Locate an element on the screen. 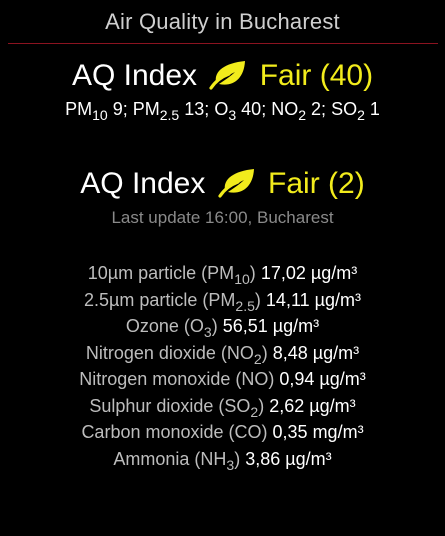  pollutant-name: 10µm particle (PM10) is located at coordinates (171, 274).